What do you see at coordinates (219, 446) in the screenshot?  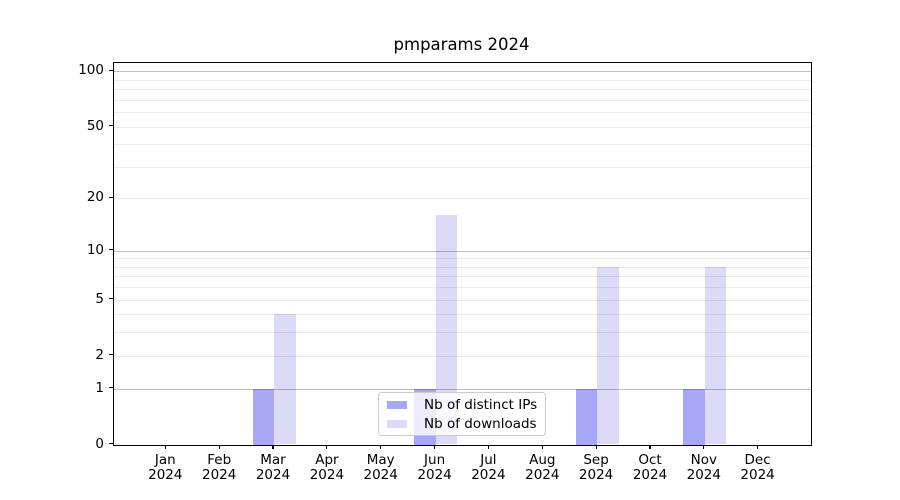 I see `x-tickmark-feb` at bounding box center [219, 446].